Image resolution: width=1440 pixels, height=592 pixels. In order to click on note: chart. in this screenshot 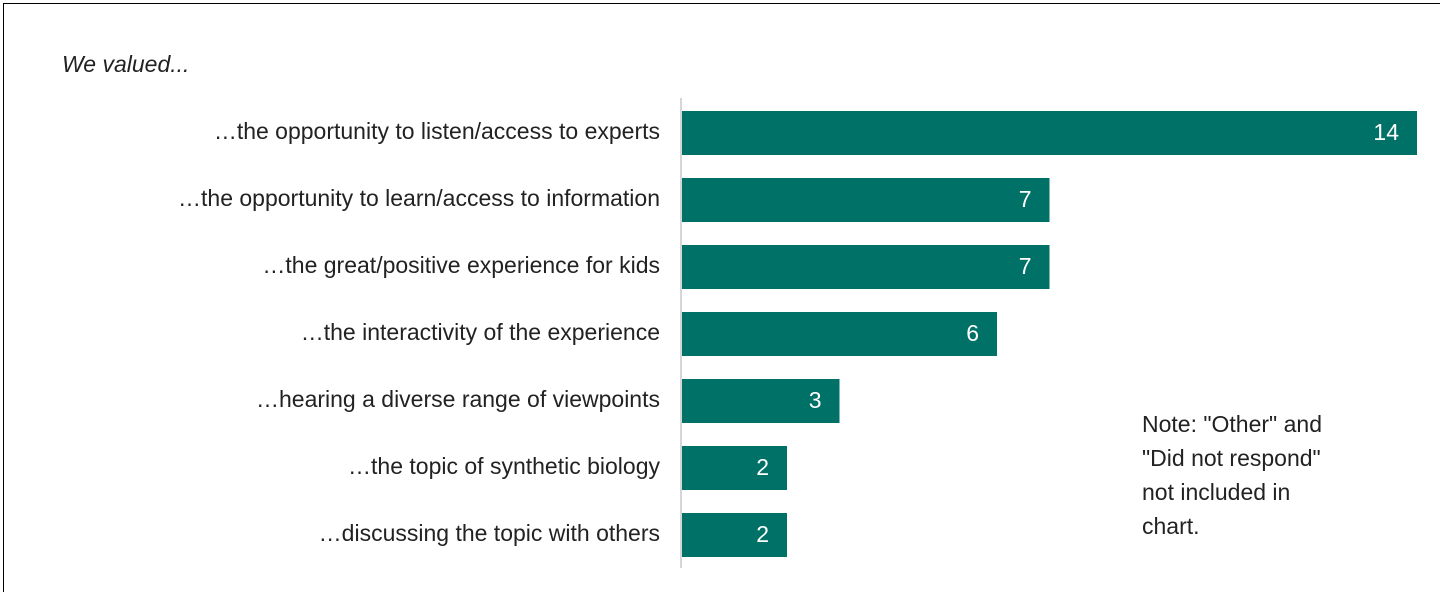, I will do `click(1171, 526)`.